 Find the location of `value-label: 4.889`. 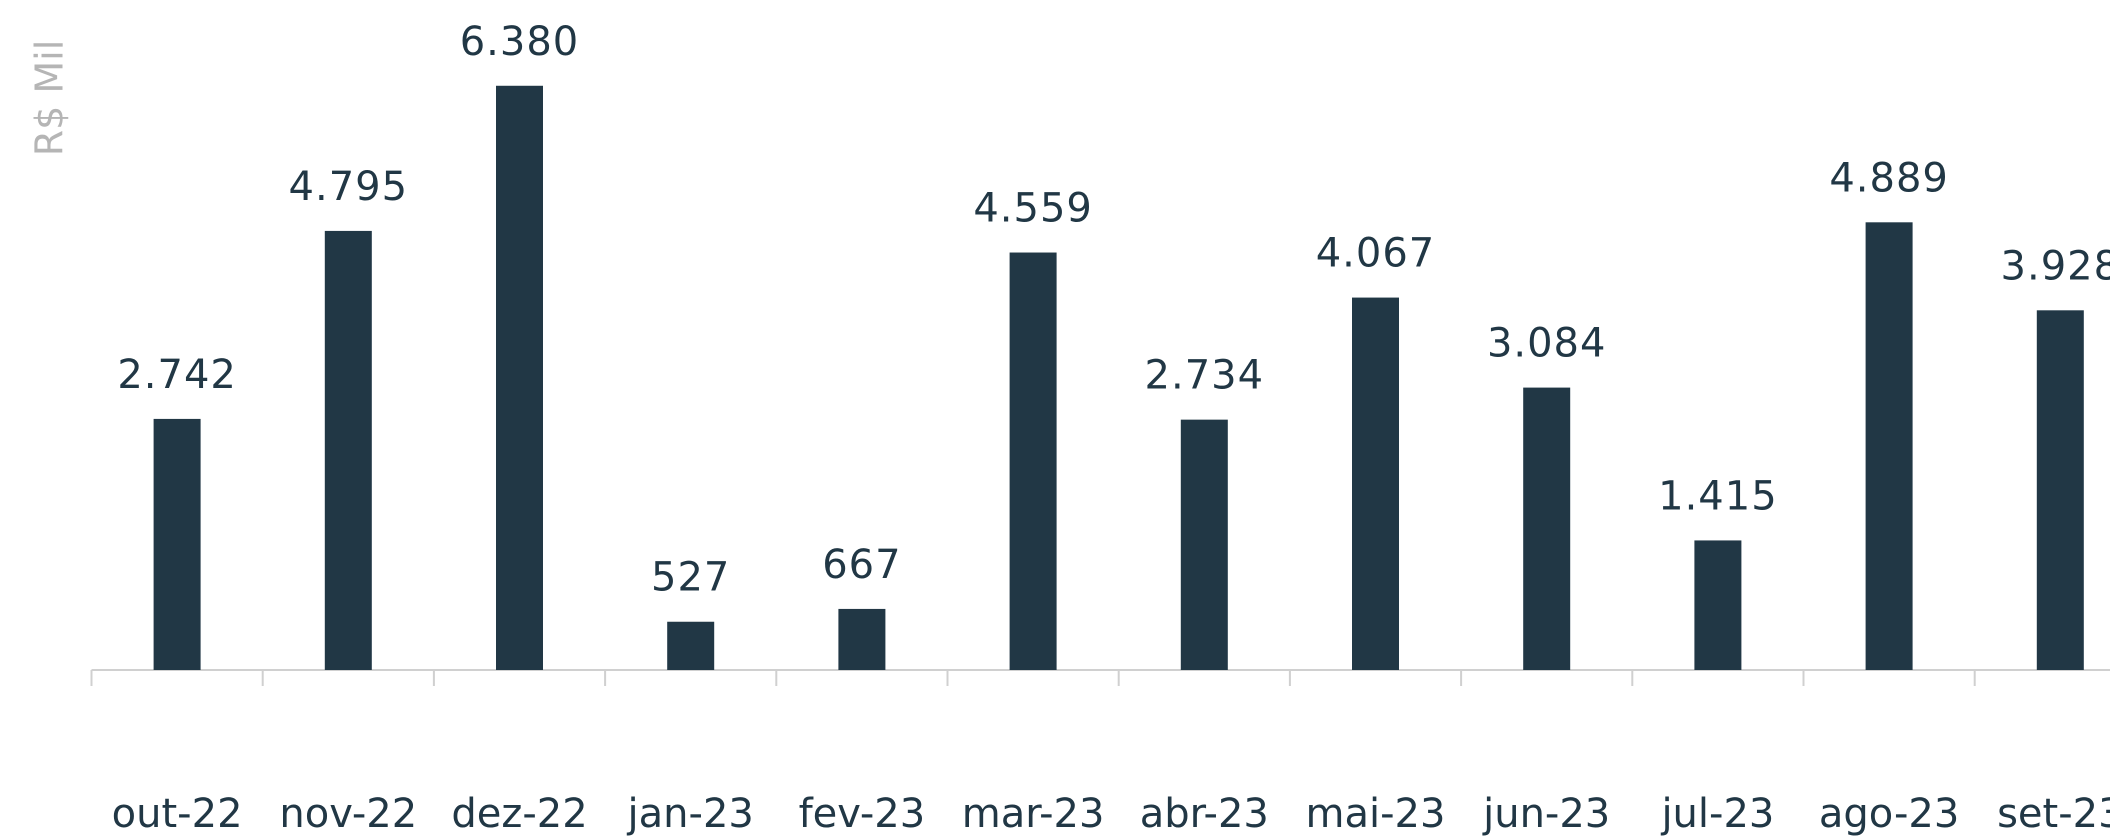

value-label: 4.889 is located at coordinates (1889, 178).